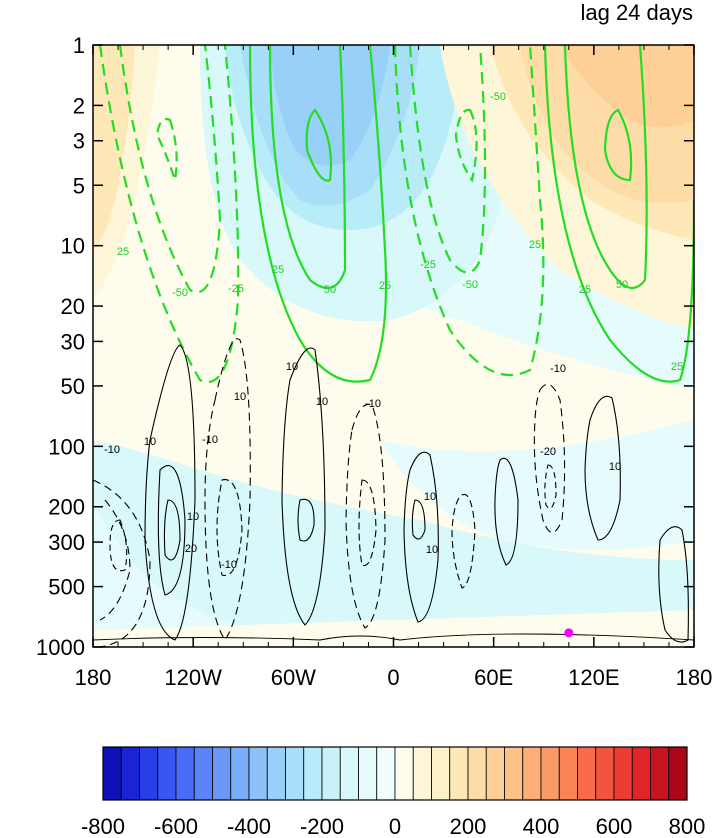 This screenshot has height=838, width=714. Describe the element at coordinates (114, 147) in the screenshot. I see `shade-orange-left` at that location.